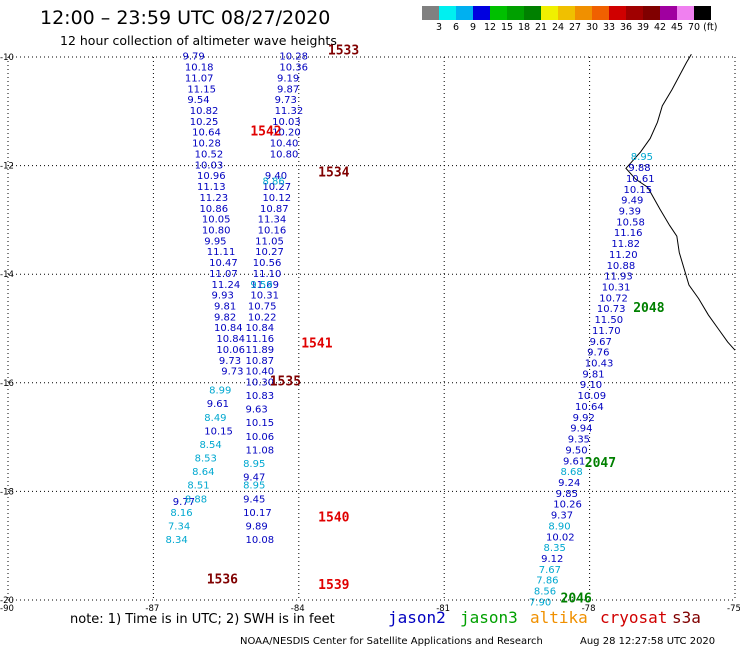 This screenshot has height=650, width=740. What do you see at coordinates (333, 585) in the screenshot?
I see `pass-number: 1539` at bounding box center [333, 585].